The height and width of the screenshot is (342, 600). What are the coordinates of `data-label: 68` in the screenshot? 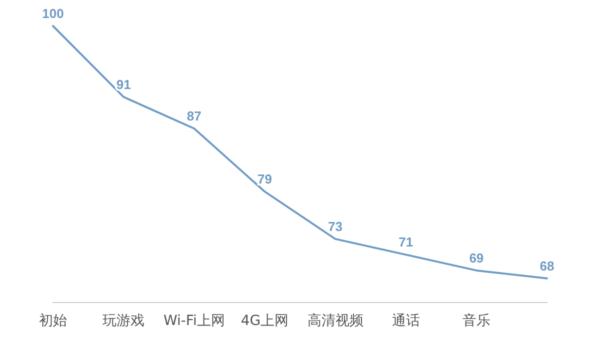 It's located at (547, 266).